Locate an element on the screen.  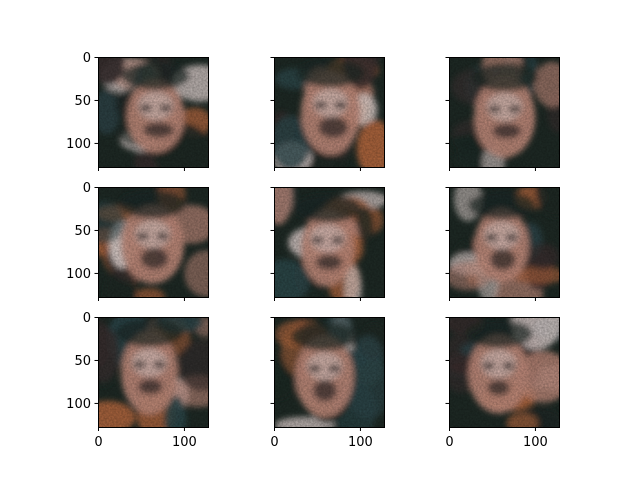
panel-r2-c0: 0 50 100 0 100 is located at coordinates (137, 380).